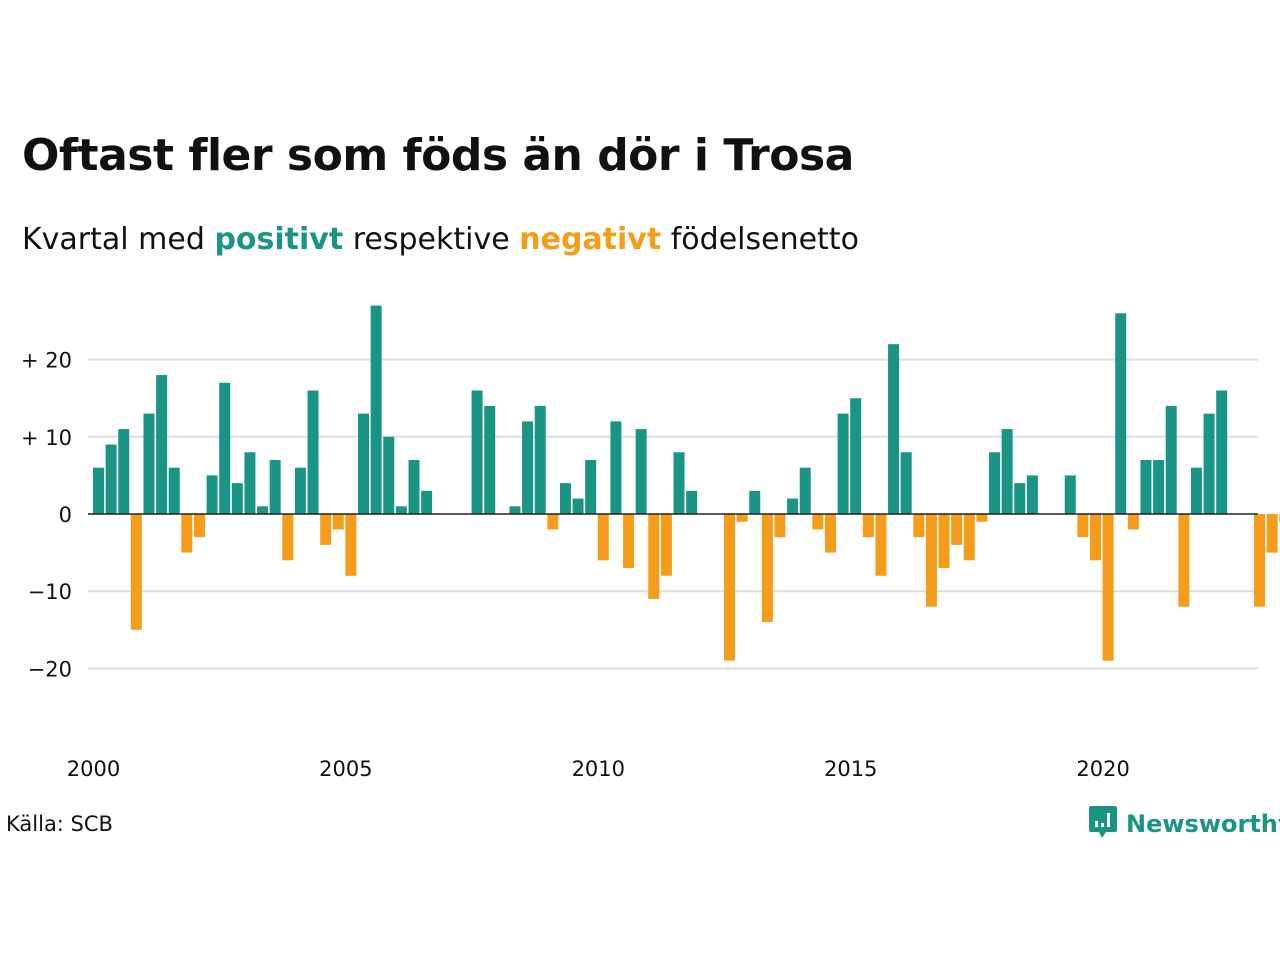 The width and height of the screenshot is (1280, 960). What do you see at coordinates (50, 592) in the screenshot?
I see `y-tick-label: −10` at bounding box center [50, 592].